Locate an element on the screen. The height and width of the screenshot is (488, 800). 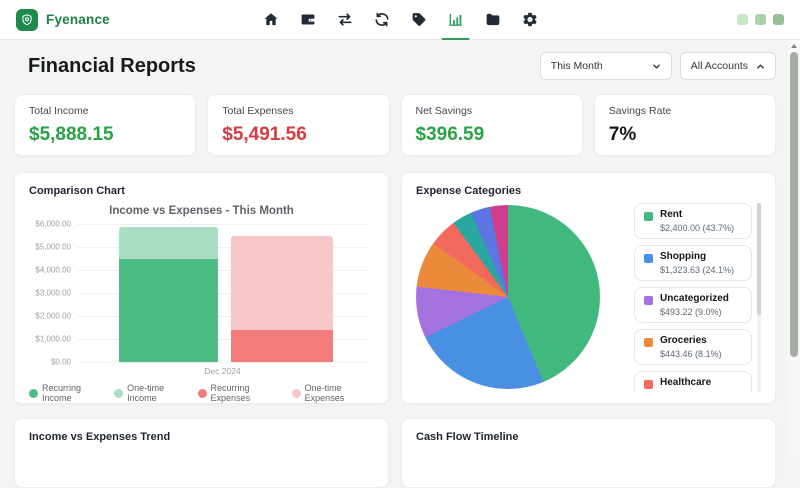
nav-recurring is located at coordinates (382, 20).